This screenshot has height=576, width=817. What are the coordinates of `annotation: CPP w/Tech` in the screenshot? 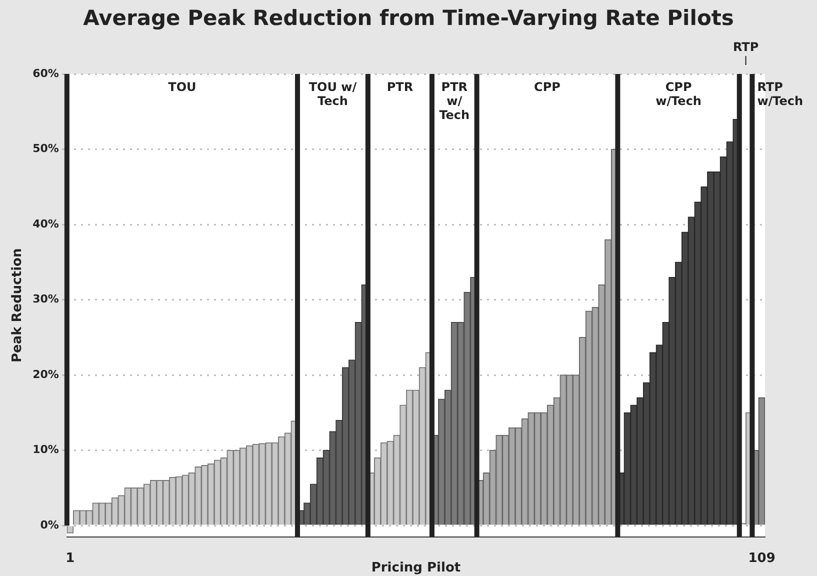 It's located at (679, 94).